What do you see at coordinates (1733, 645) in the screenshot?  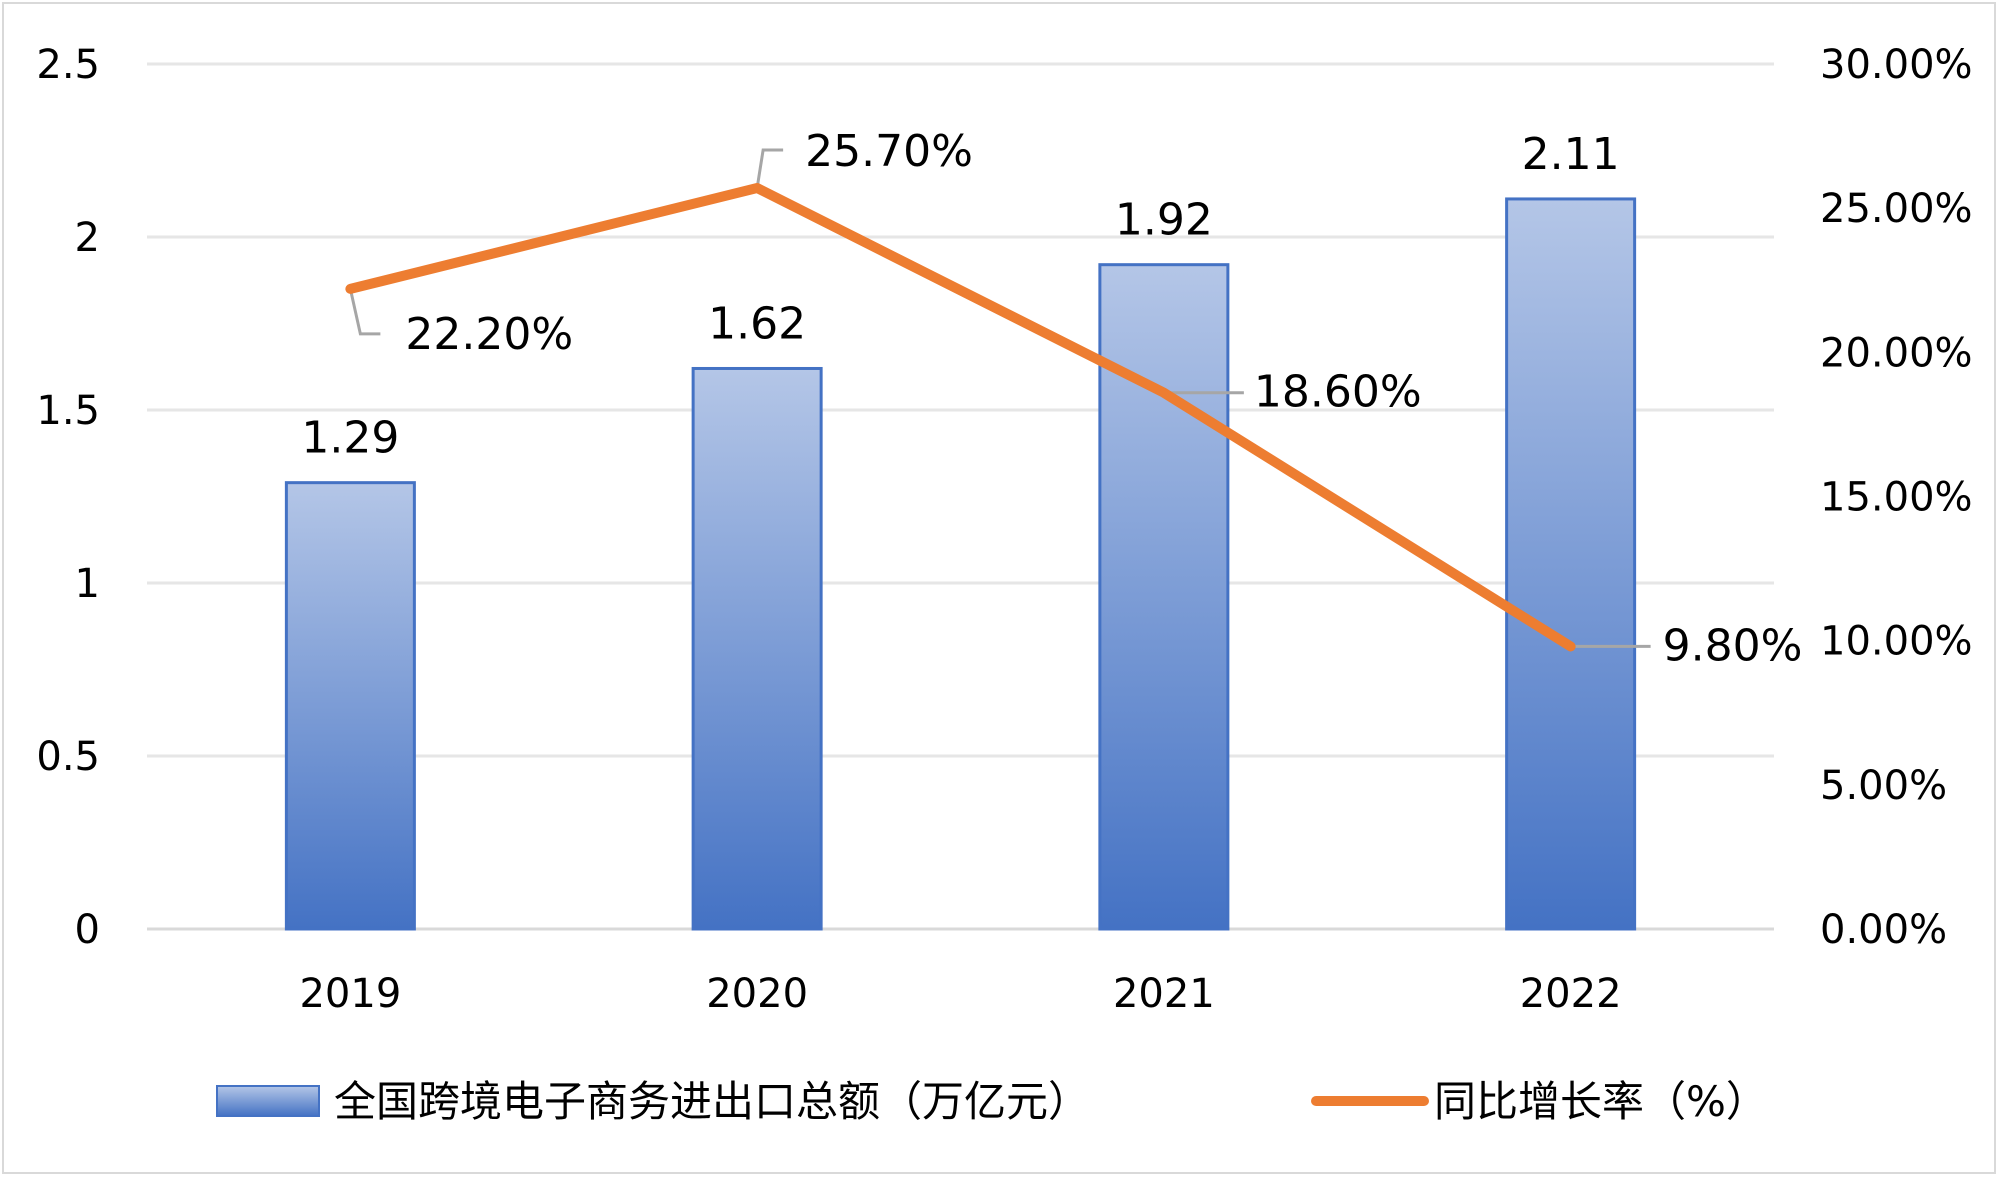 I see `line-value-label: 9.80%` at bounding box center [1733, 645].